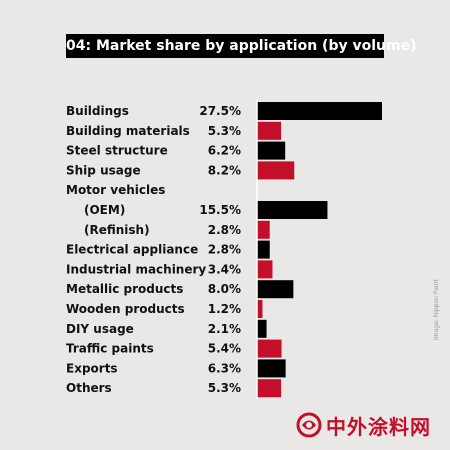 The image size is (450, 450). Describe the element at coordinates (136, 269) in the screenshot. I see `category-label: Industrial machinery` at that location.